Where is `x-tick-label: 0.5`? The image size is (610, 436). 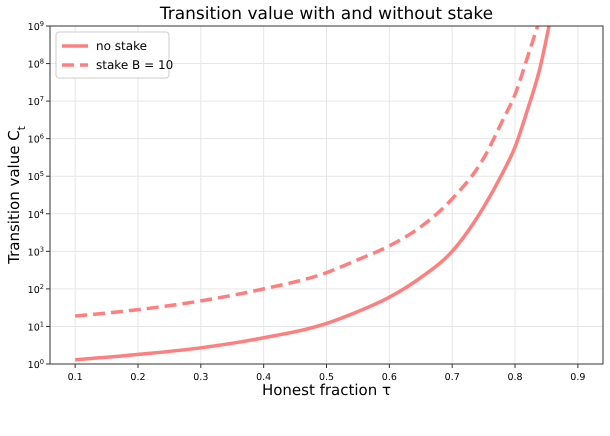
x-tick-label: 0.5 is located at coordinates (326, 377).